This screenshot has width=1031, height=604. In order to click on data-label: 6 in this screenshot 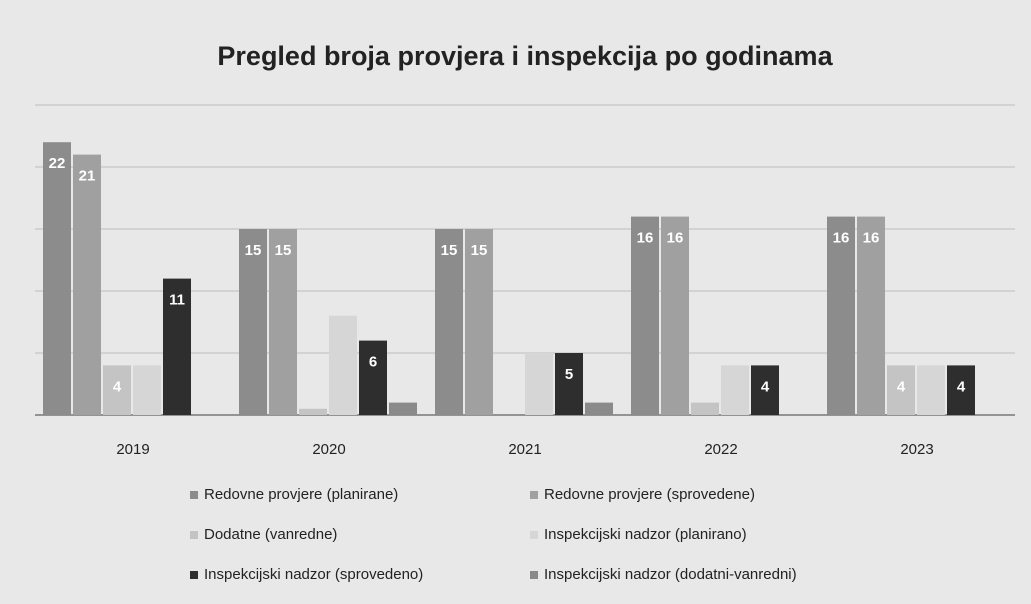, I will do `click(373, 362)`.